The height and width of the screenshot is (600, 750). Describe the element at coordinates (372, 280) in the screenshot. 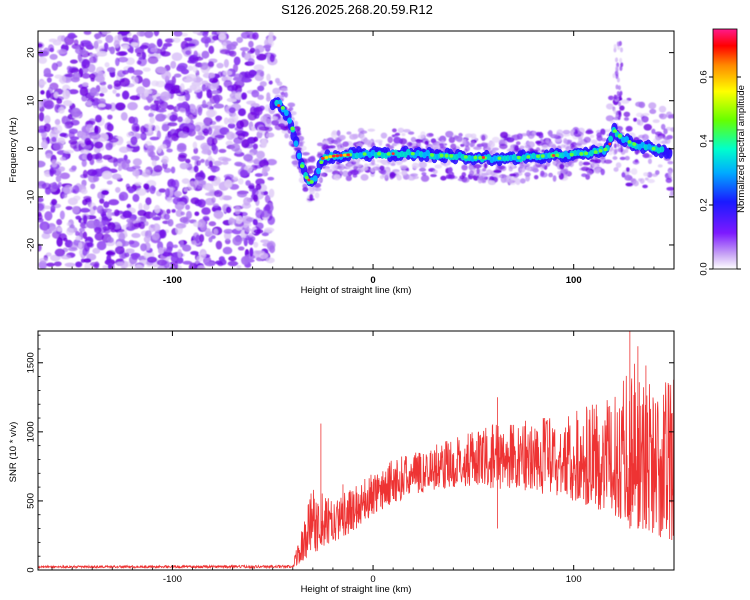

I see `heatmap-x-tick-label: 0` at that location.